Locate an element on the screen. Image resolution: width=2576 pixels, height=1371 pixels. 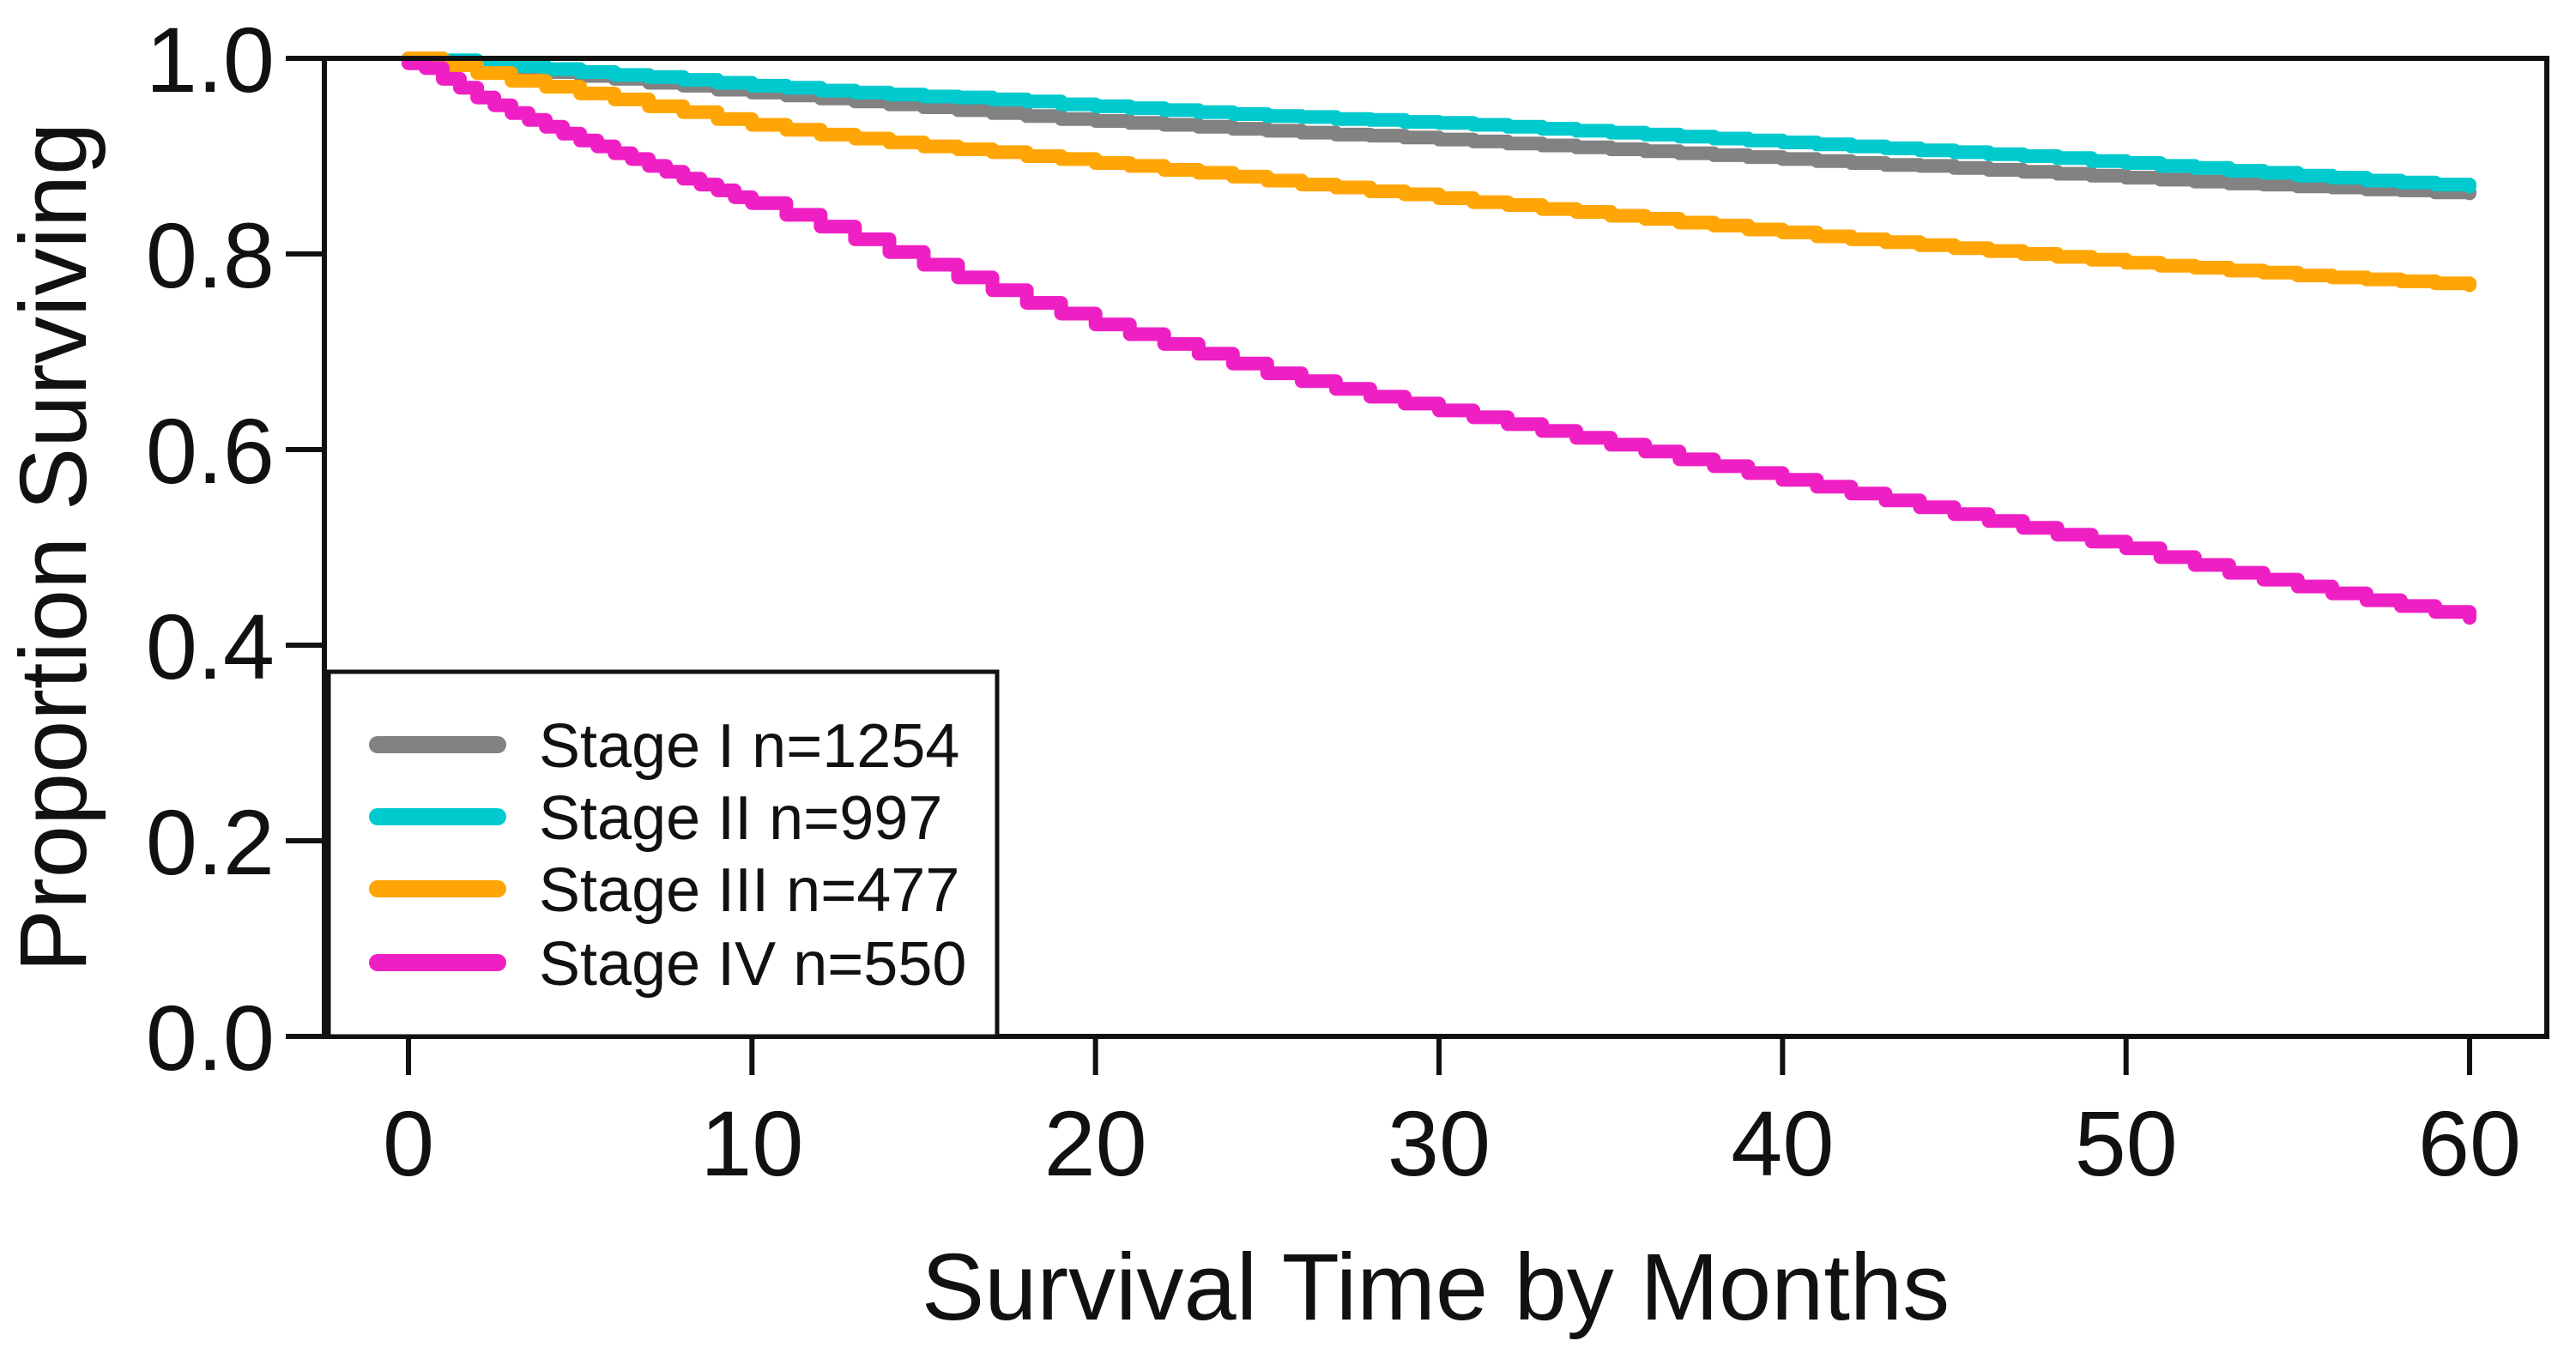
survival-curve-stage-iii is located at coordinates (1439, 172).